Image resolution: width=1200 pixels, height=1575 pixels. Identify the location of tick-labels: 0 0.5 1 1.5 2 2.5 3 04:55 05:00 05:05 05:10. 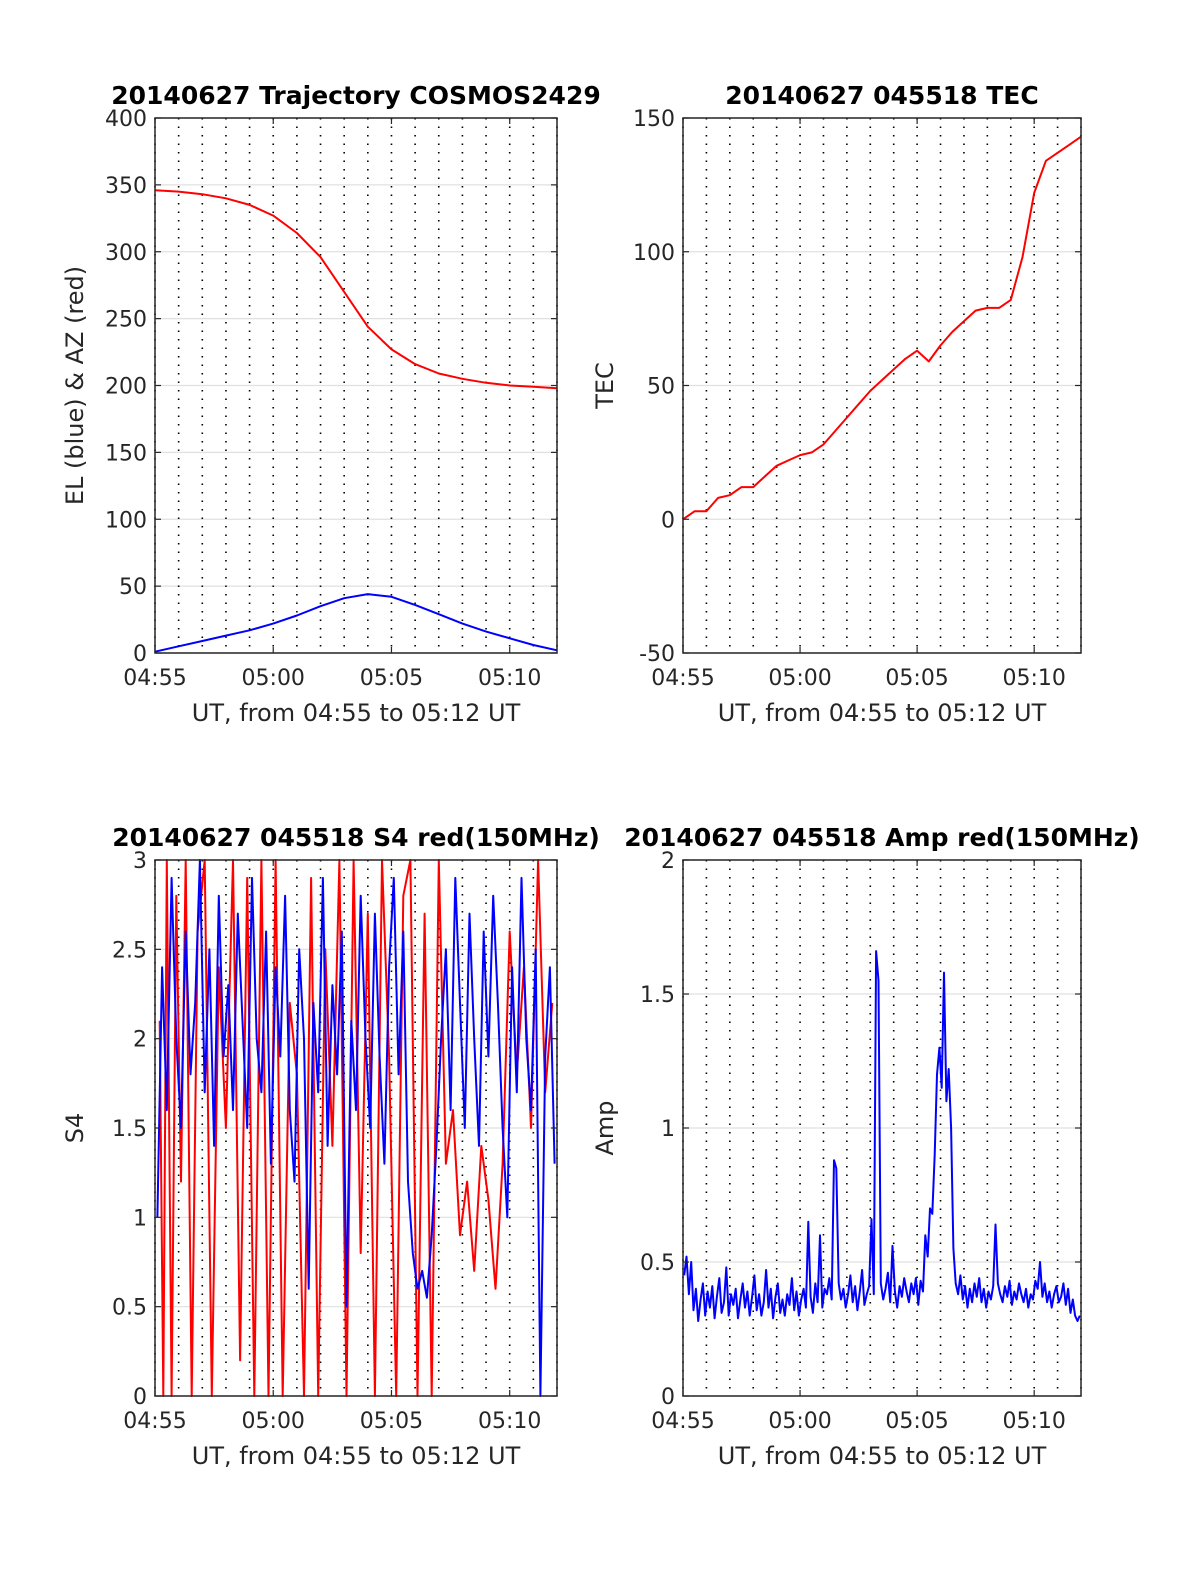
(326, 1141).